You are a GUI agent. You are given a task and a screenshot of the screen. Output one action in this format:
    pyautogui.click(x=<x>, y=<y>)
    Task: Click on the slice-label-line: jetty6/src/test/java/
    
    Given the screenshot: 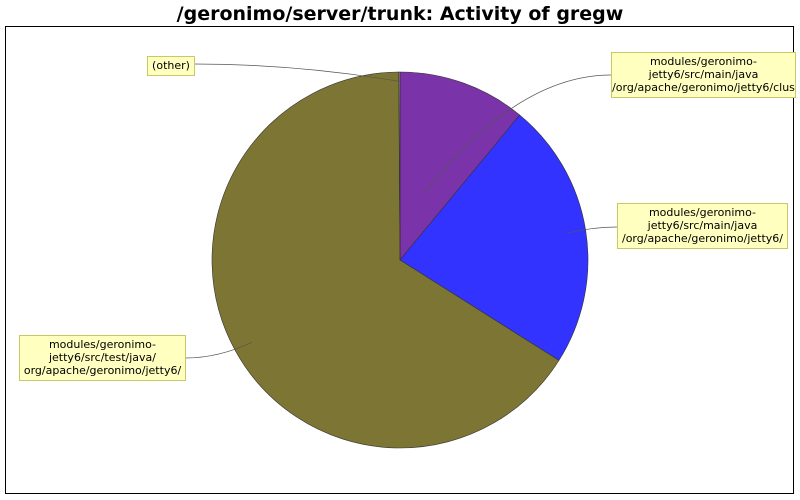 What is the action you would take?
    pyautogui.click(x=102, y=357)
    